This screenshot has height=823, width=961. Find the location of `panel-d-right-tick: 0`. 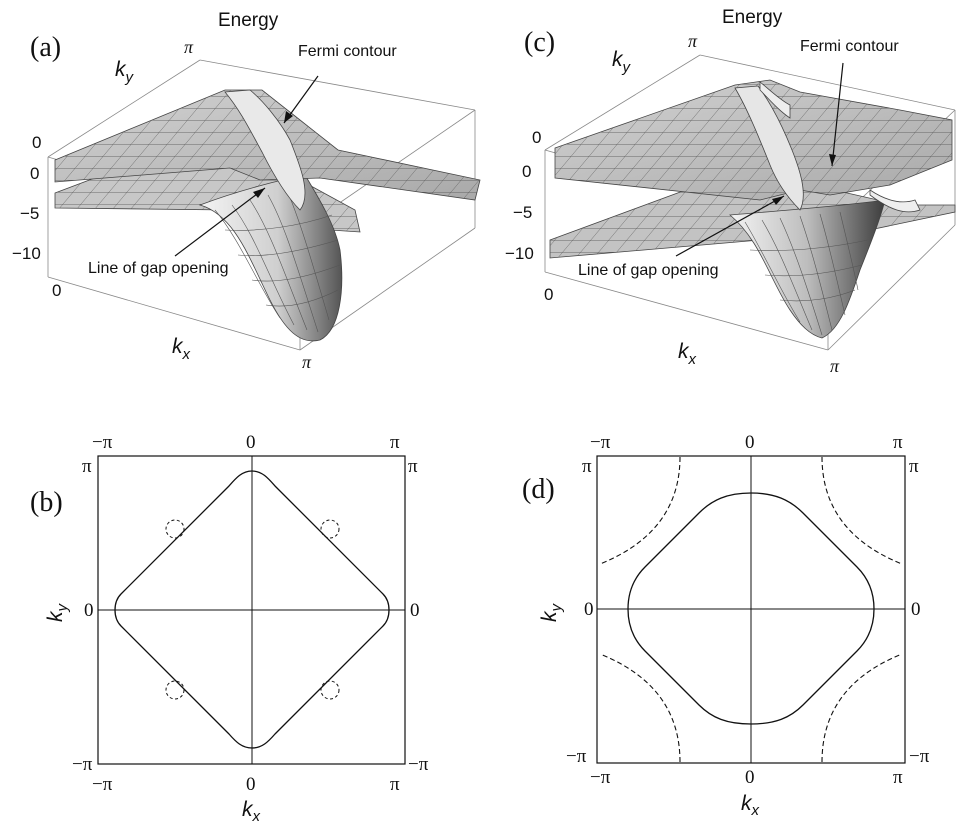

panel-d-right-tick: 0 is located at coordinates (916, 609).